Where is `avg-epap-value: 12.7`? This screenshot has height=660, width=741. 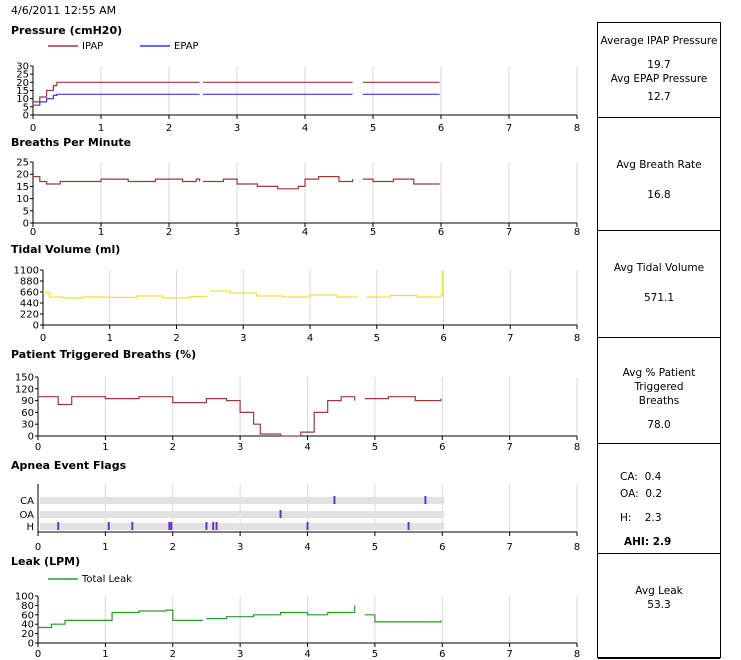 avg-epap-value: 12.7 is located at coordinates (659, 97).